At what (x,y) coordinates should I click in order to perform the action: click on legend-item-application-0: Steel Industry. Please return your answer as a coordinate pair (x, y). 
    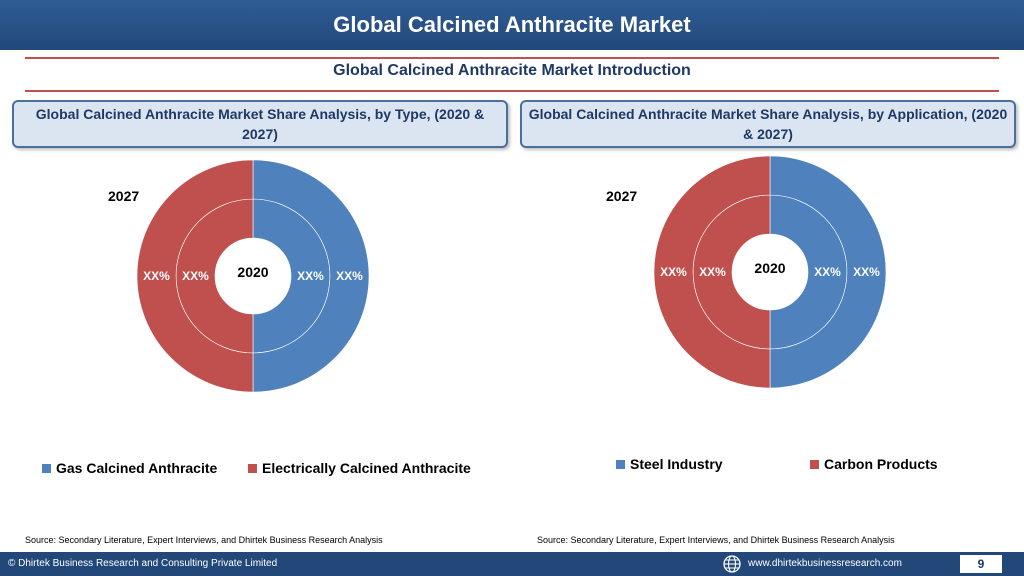
    Looking at the image, I should click on (669, 464).